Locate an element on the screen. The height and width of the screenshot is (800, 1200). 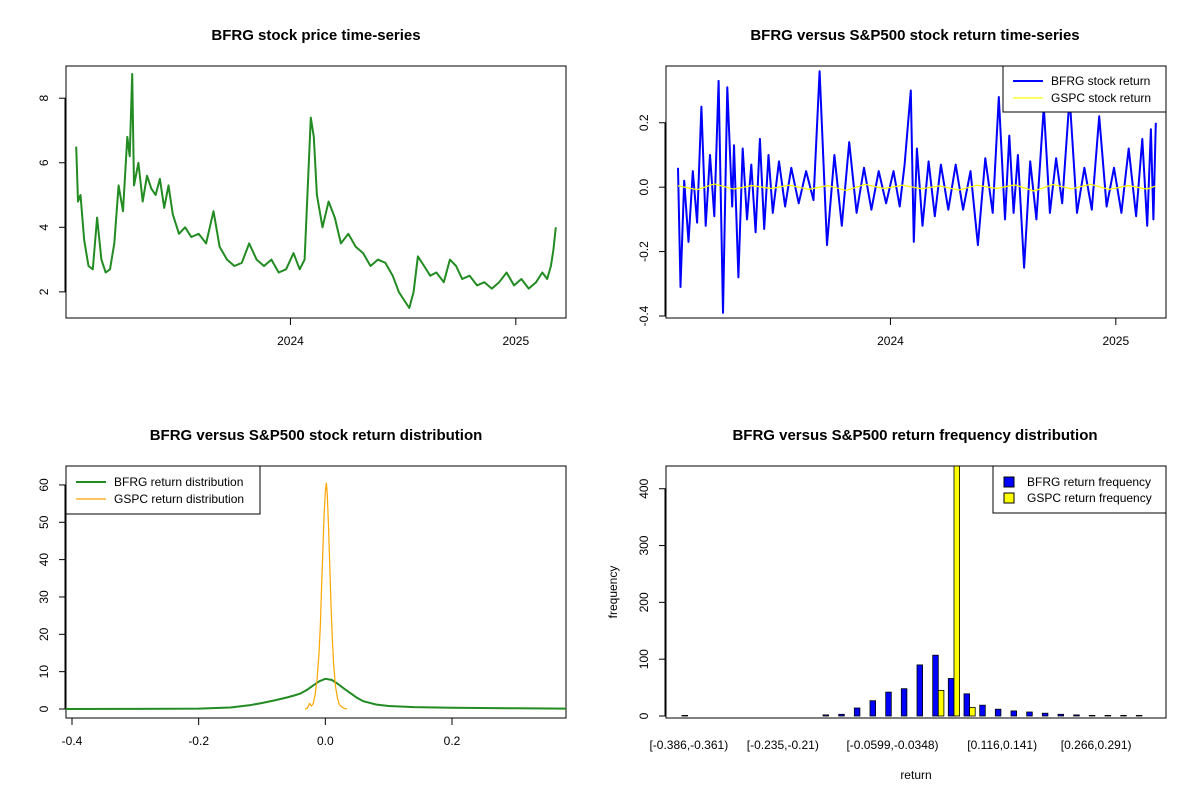
freq-x-tick-label: [0.116,0.141) is located at coordinates (1002, 745).